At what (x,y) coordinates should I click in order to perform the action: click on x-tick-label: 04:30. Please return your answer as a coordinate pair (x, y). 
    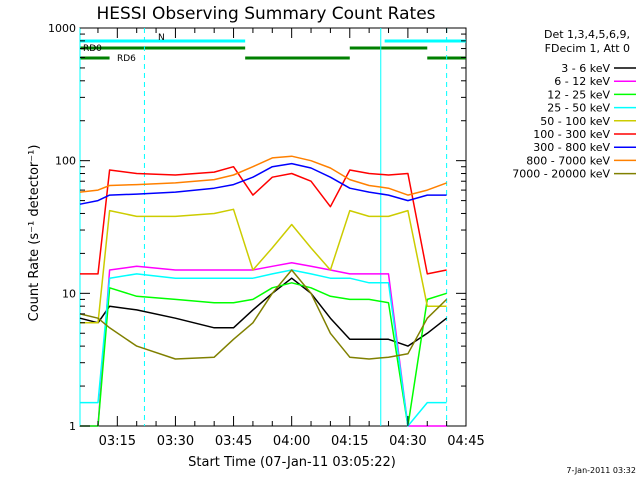
    Looking at the image, I should click on (407, 441).